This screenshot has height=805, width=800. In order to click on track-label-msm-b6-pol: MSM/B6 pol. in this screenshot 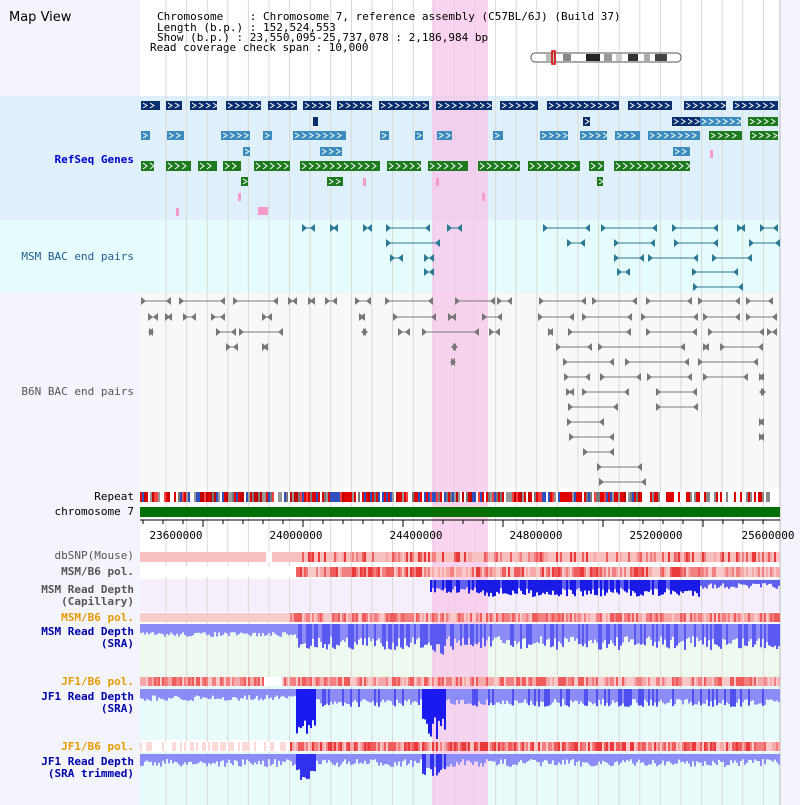, I will do `click(97, 571)`.